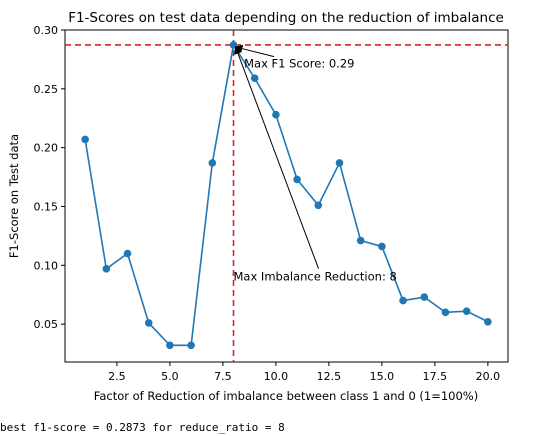  Describe the element at coordinates (254, 51) in the screenshot. I see `max-f1-annotation-arrow` at that location.